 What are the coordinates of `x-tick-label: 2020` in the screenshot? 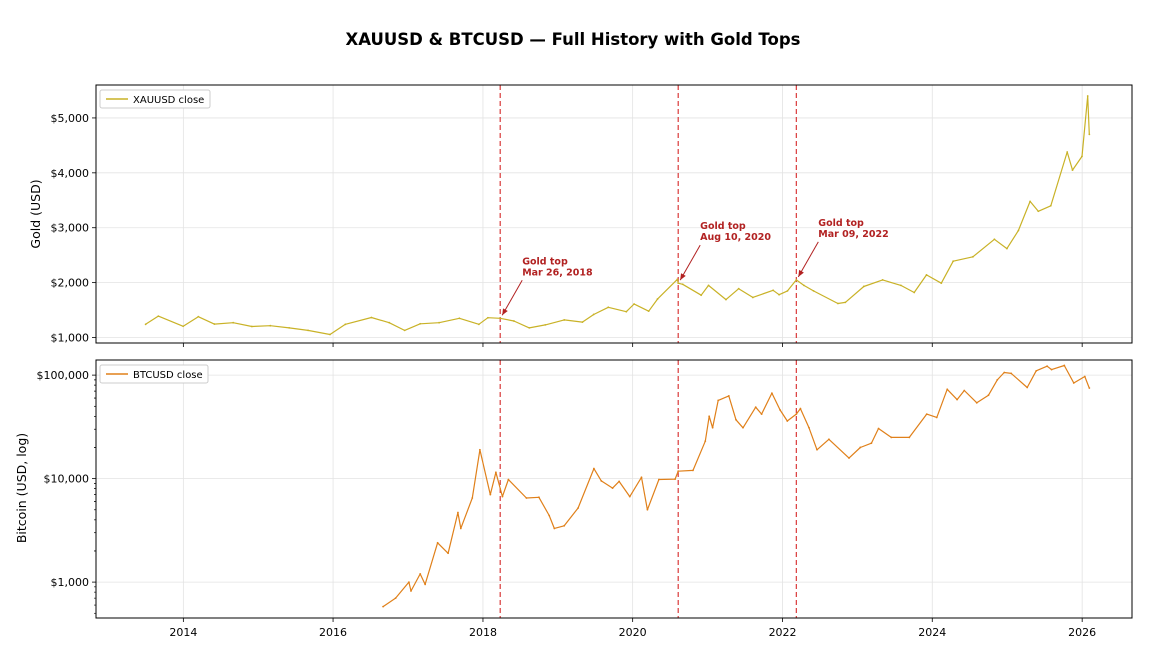 It's located at (633, 632).